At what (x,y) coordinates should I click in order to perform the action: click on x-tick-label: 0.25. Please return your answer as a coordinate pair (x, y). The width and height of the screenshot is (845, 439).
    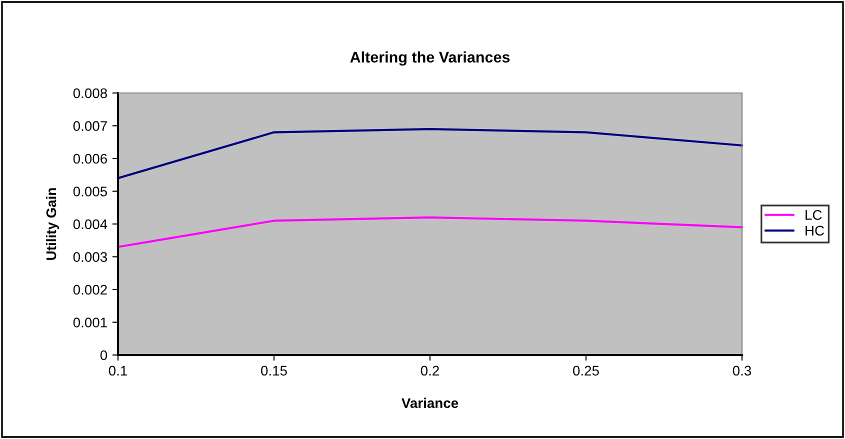
    Looking at the image, I should click on (586, 371).